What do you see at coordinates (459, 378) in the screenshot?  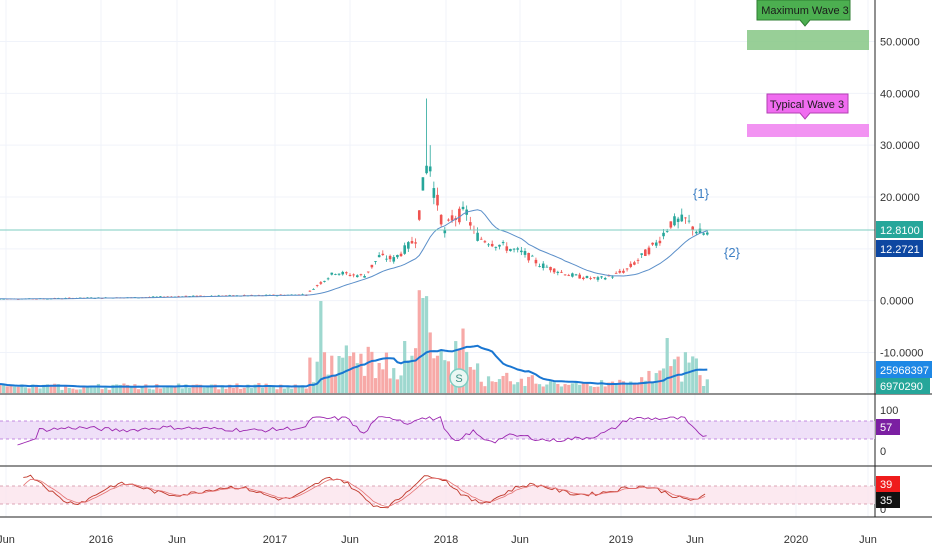 I see `split-marker: S` at bounding box center [459, 378].